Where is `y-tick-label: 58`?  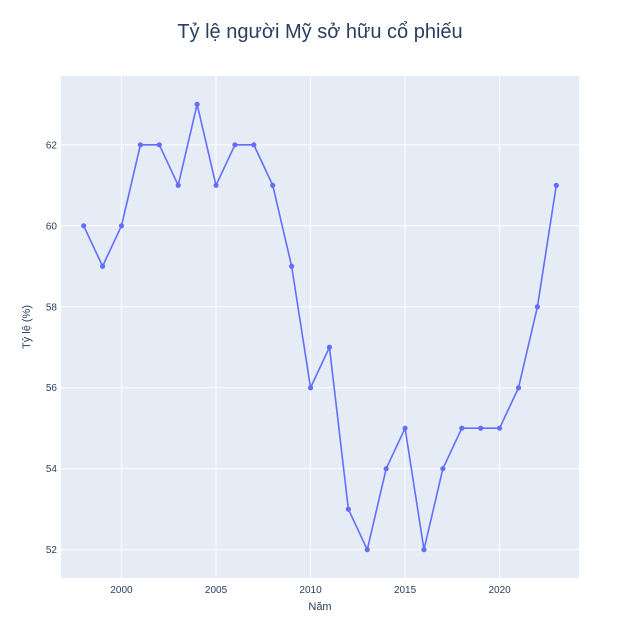 y-tick-label: 58 is located at coordinates (52, 307).